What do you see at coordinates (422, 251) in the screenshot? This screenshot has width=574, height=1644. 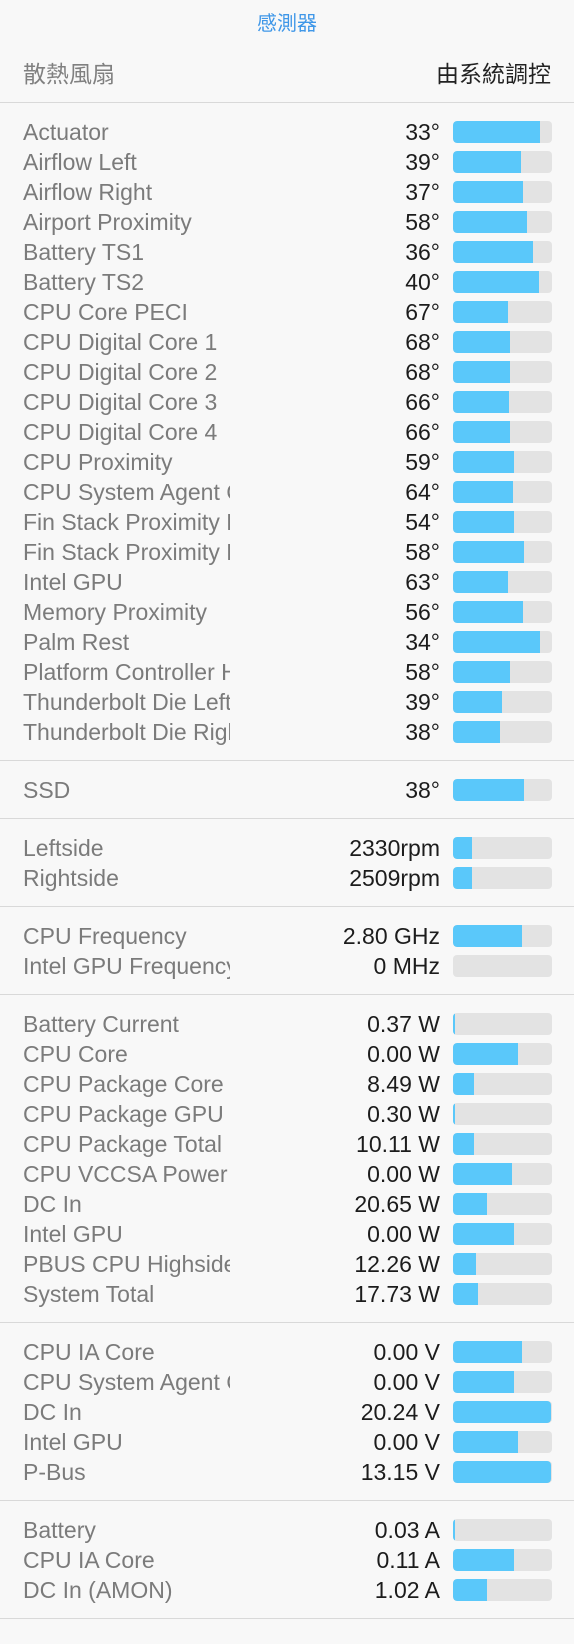 I see `sensor-value: 36°` at bounding box center [422, 251].